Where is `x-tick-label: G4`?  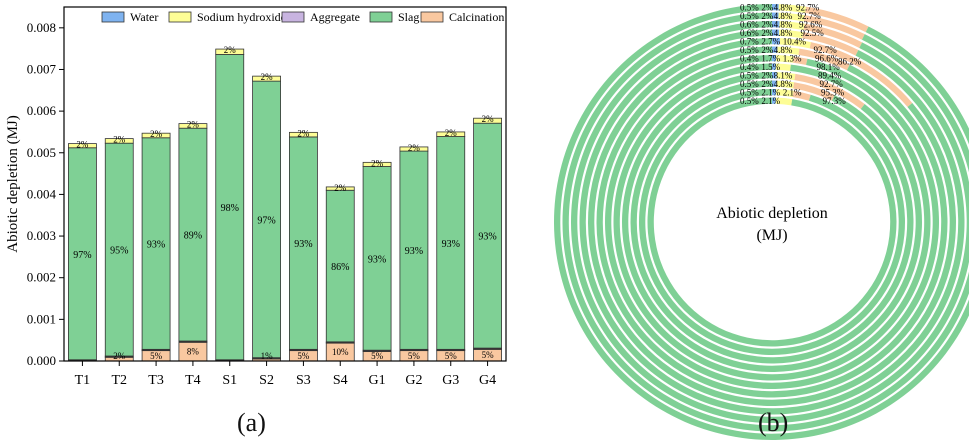
x-tick-label: G4 is located at coordinates (487, 380).